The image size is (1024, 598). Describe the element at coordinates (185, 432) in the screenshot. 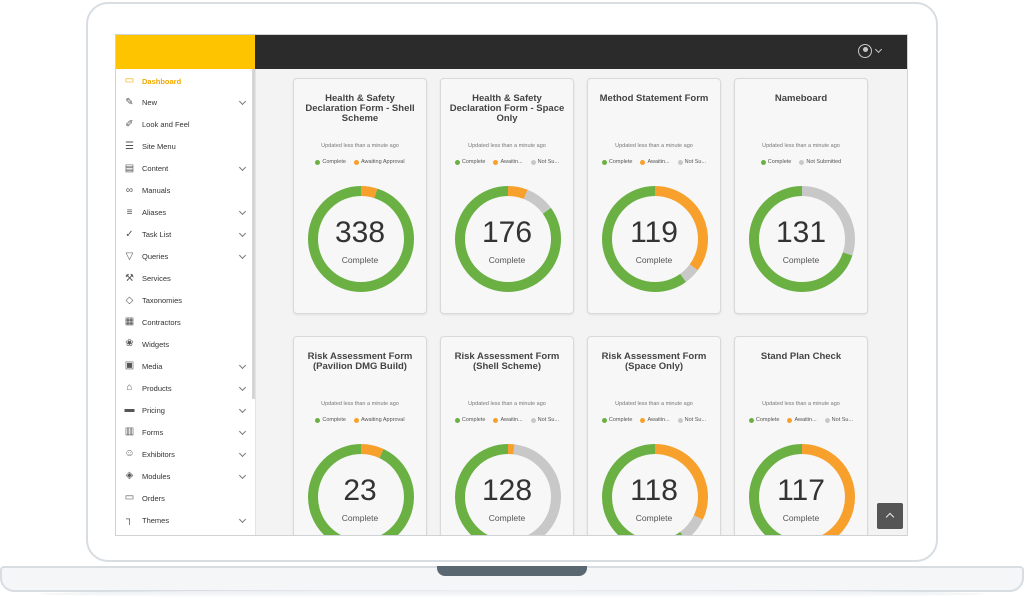

I see `sidebar-item-forms: ▥ Forms` at that location.